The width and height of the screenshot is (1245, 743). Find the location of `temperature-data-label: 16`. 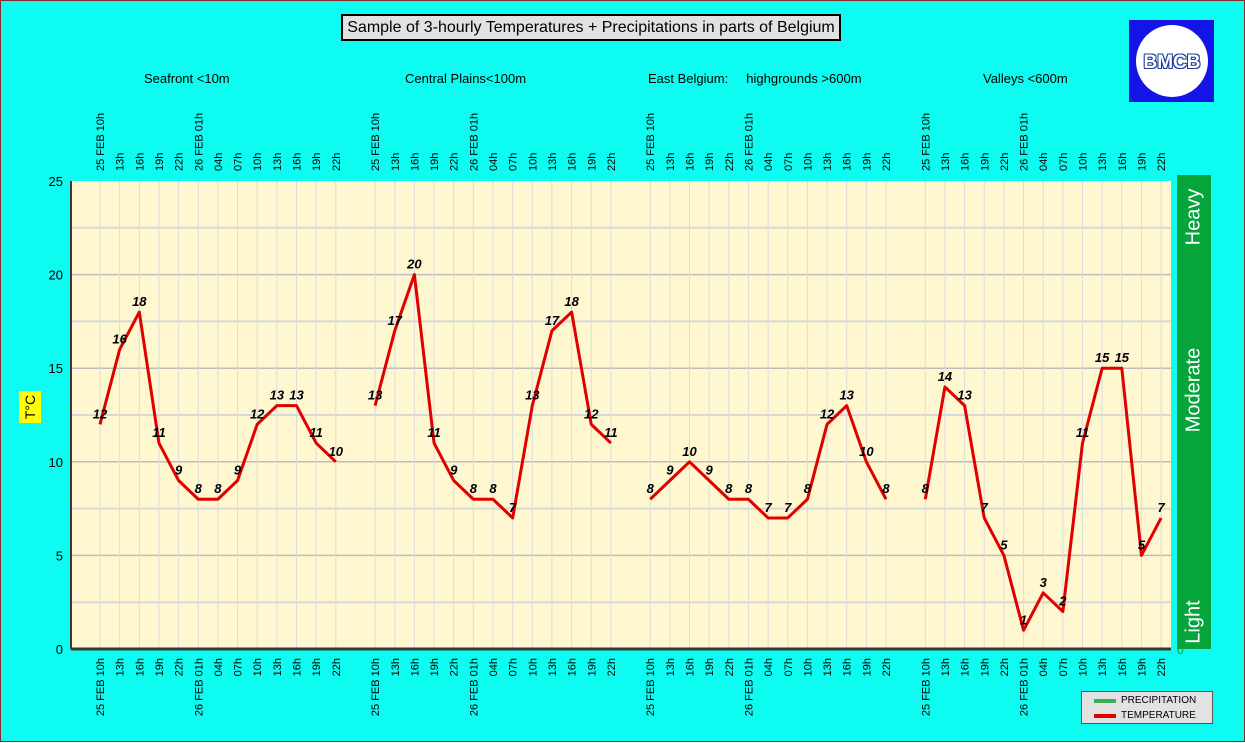

temperature-data-label: 16 is located at coordinates (119, 338).